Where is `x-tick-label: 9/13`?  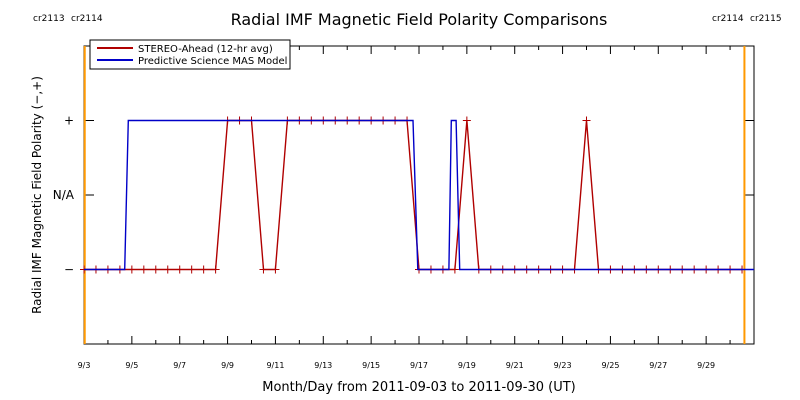
x-tick-label: 9/13 is located at coordinates (323, 365).